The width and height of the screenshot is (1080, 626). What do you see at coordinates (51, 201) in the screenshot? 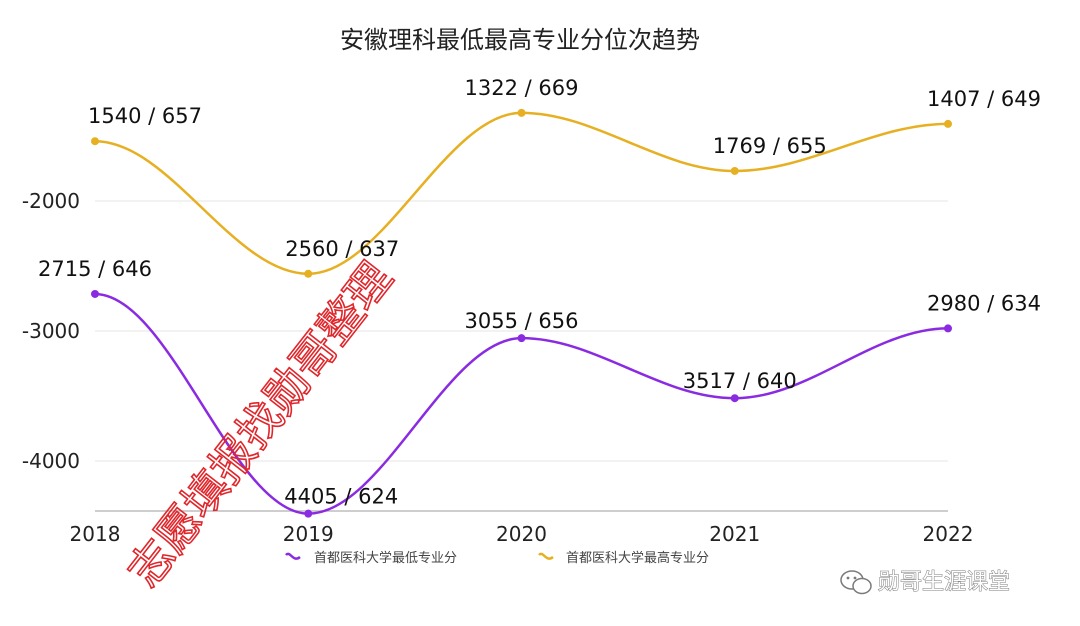
I see `y-tick-label: -2000` at bounding box center [51, 201].